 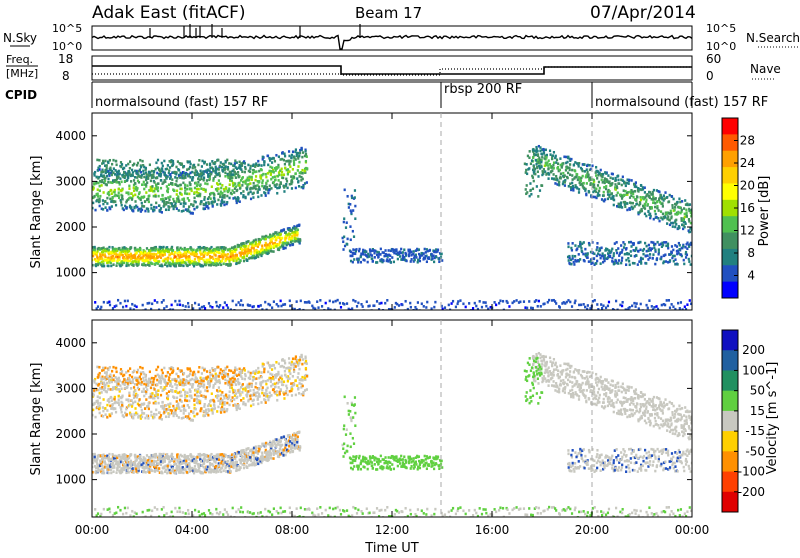 What do you see at coordinates (747, 141) in the screenshot?
I see `colorbar-tick-label: 28` at bounding box center [747, 141].